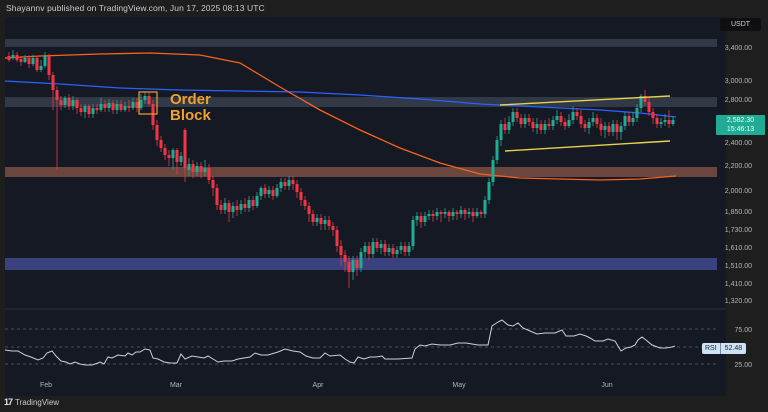 This screenshot has width=768, height=412. Describe the element at coordinates (46, 385) in the screenshot. I see `time-tick-label: Feb` at that location.